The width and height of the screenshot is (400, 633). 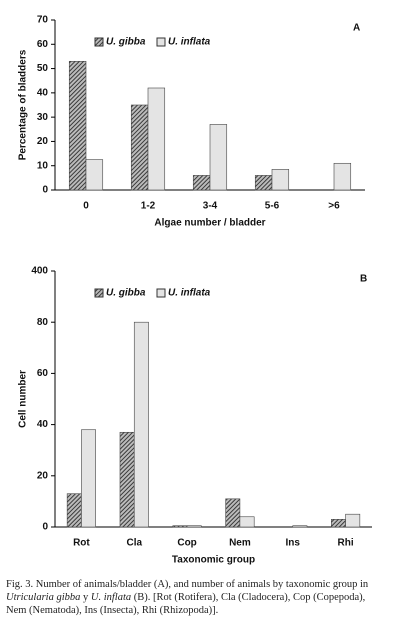 What do you see at coordinates (81, 543) in the screenshot?
I see `x-tick-label: Rot` at bounding box center [81, 543].